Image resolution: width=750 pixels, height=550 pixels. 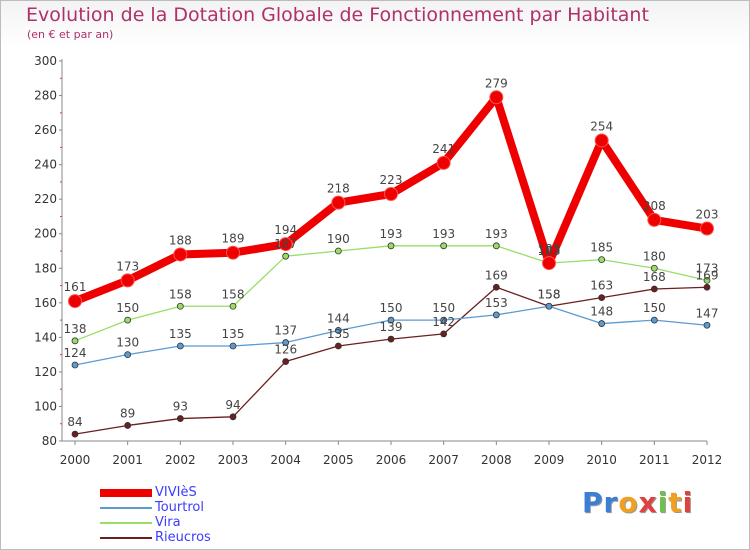 I want to click on logo-letter: o, so click(x=628, y=502).